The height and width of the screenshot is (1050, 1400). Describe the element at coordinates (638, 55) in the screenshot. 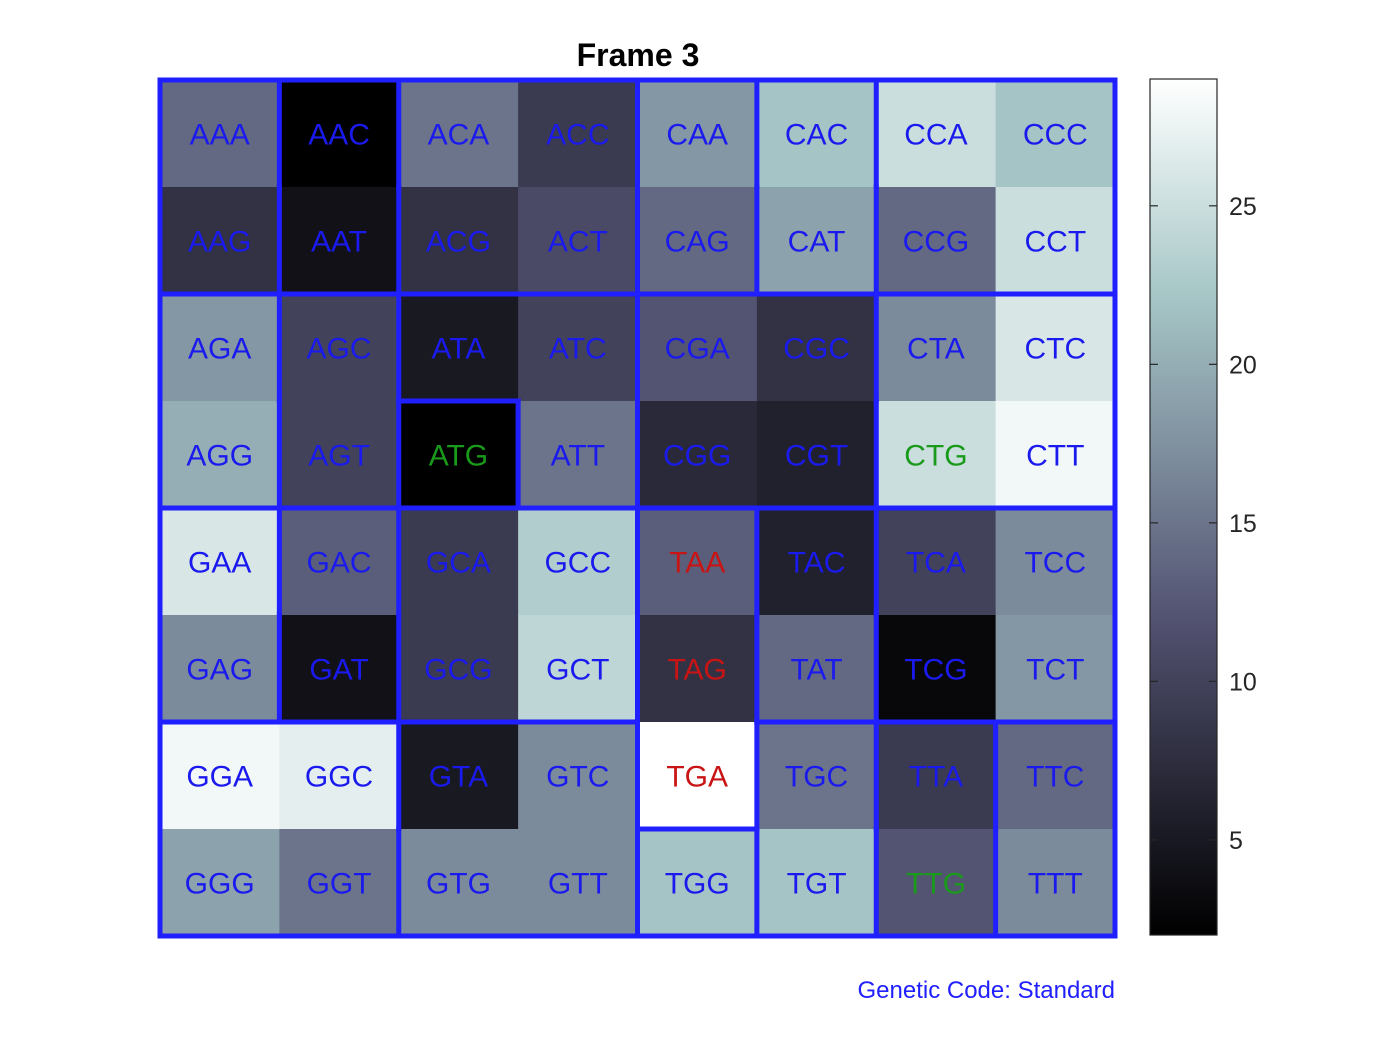

I see `chart-title: Frame 3` at that location.